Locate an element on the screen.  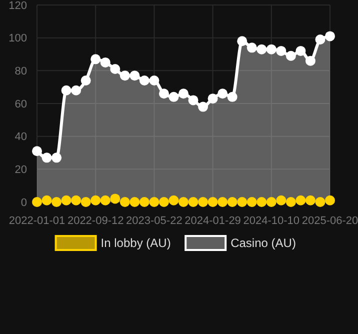
y-tick-label: 20 is located at coordinates (20, 170).